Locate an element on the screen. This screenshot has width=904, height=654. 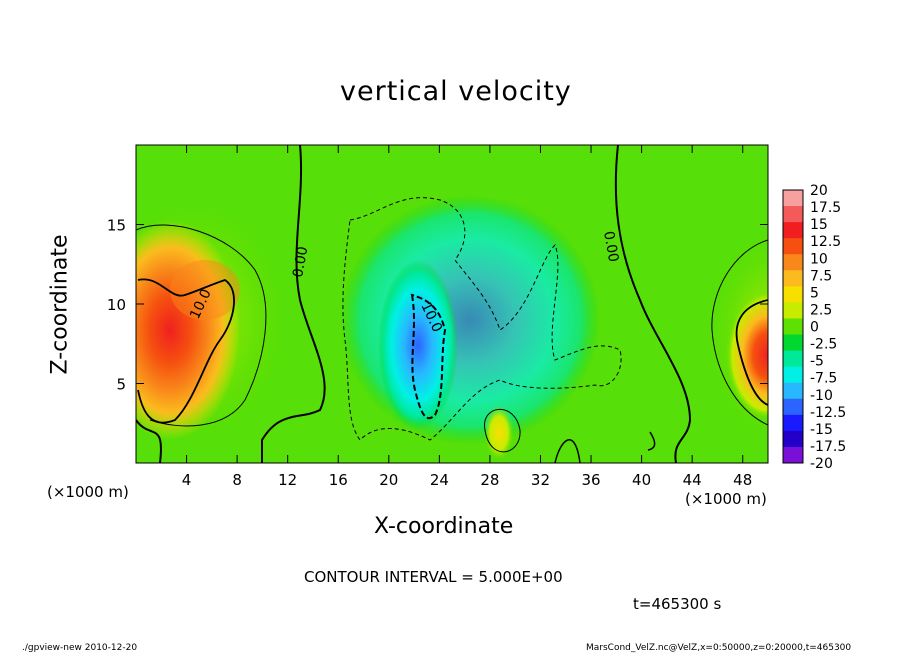
contour-zero-left is located at coordinates (149, 441).